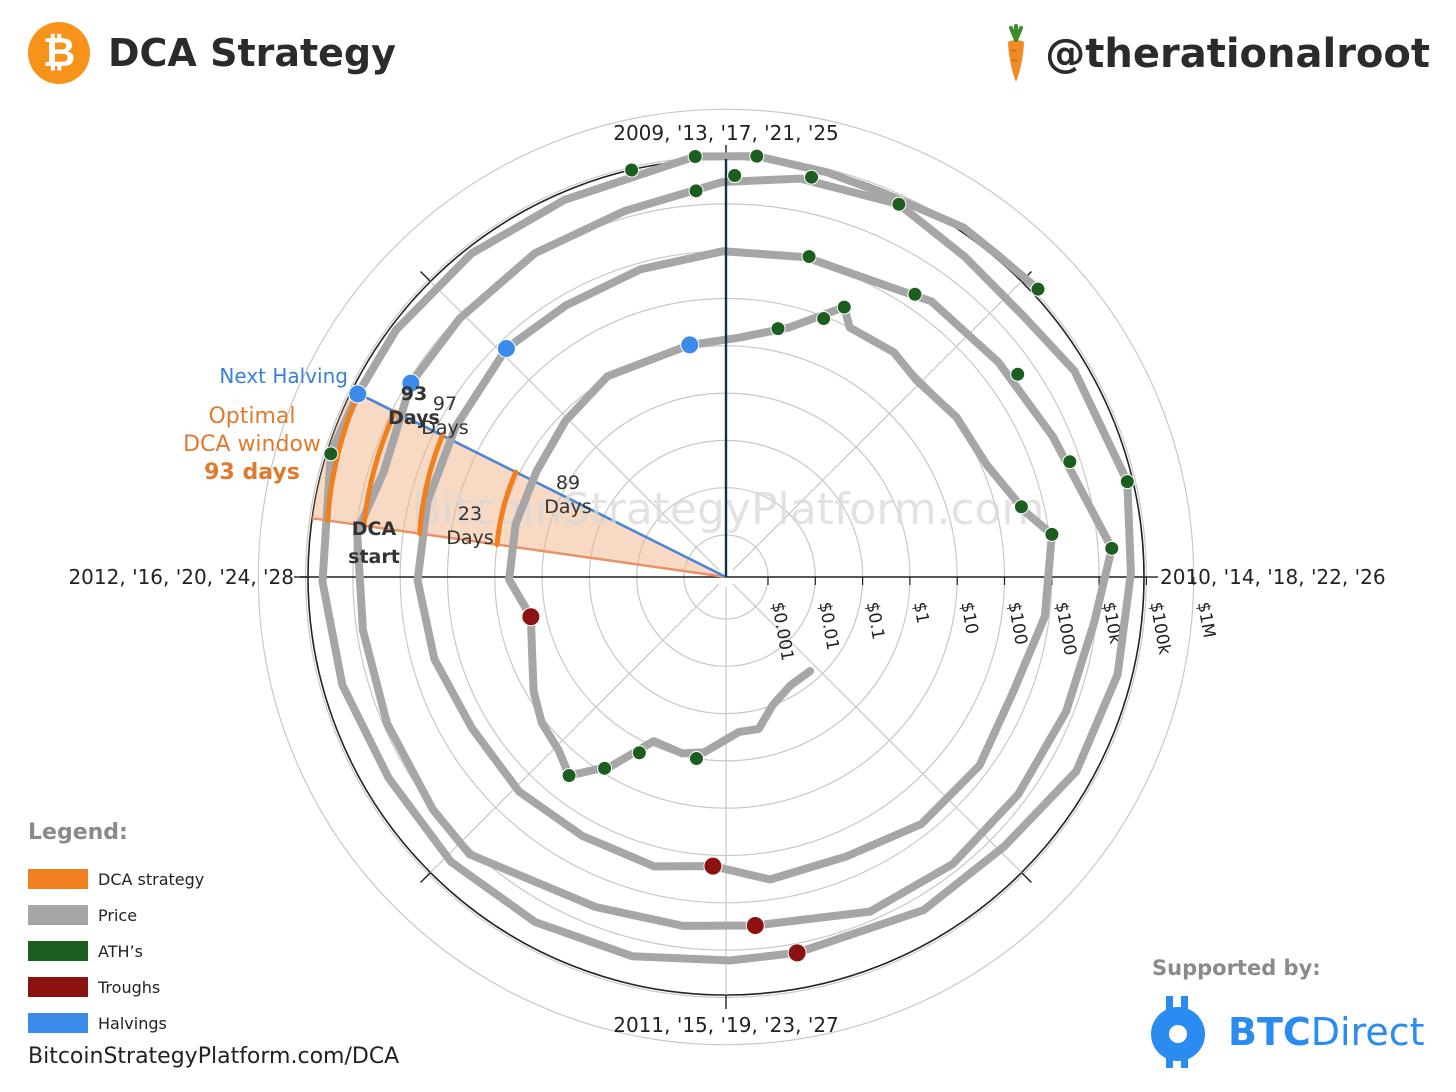  What do you see at coordinates (1237, 54) in the screenshot?
I see `author-handle: @therationalroot` at bounding box center [1237, 54].